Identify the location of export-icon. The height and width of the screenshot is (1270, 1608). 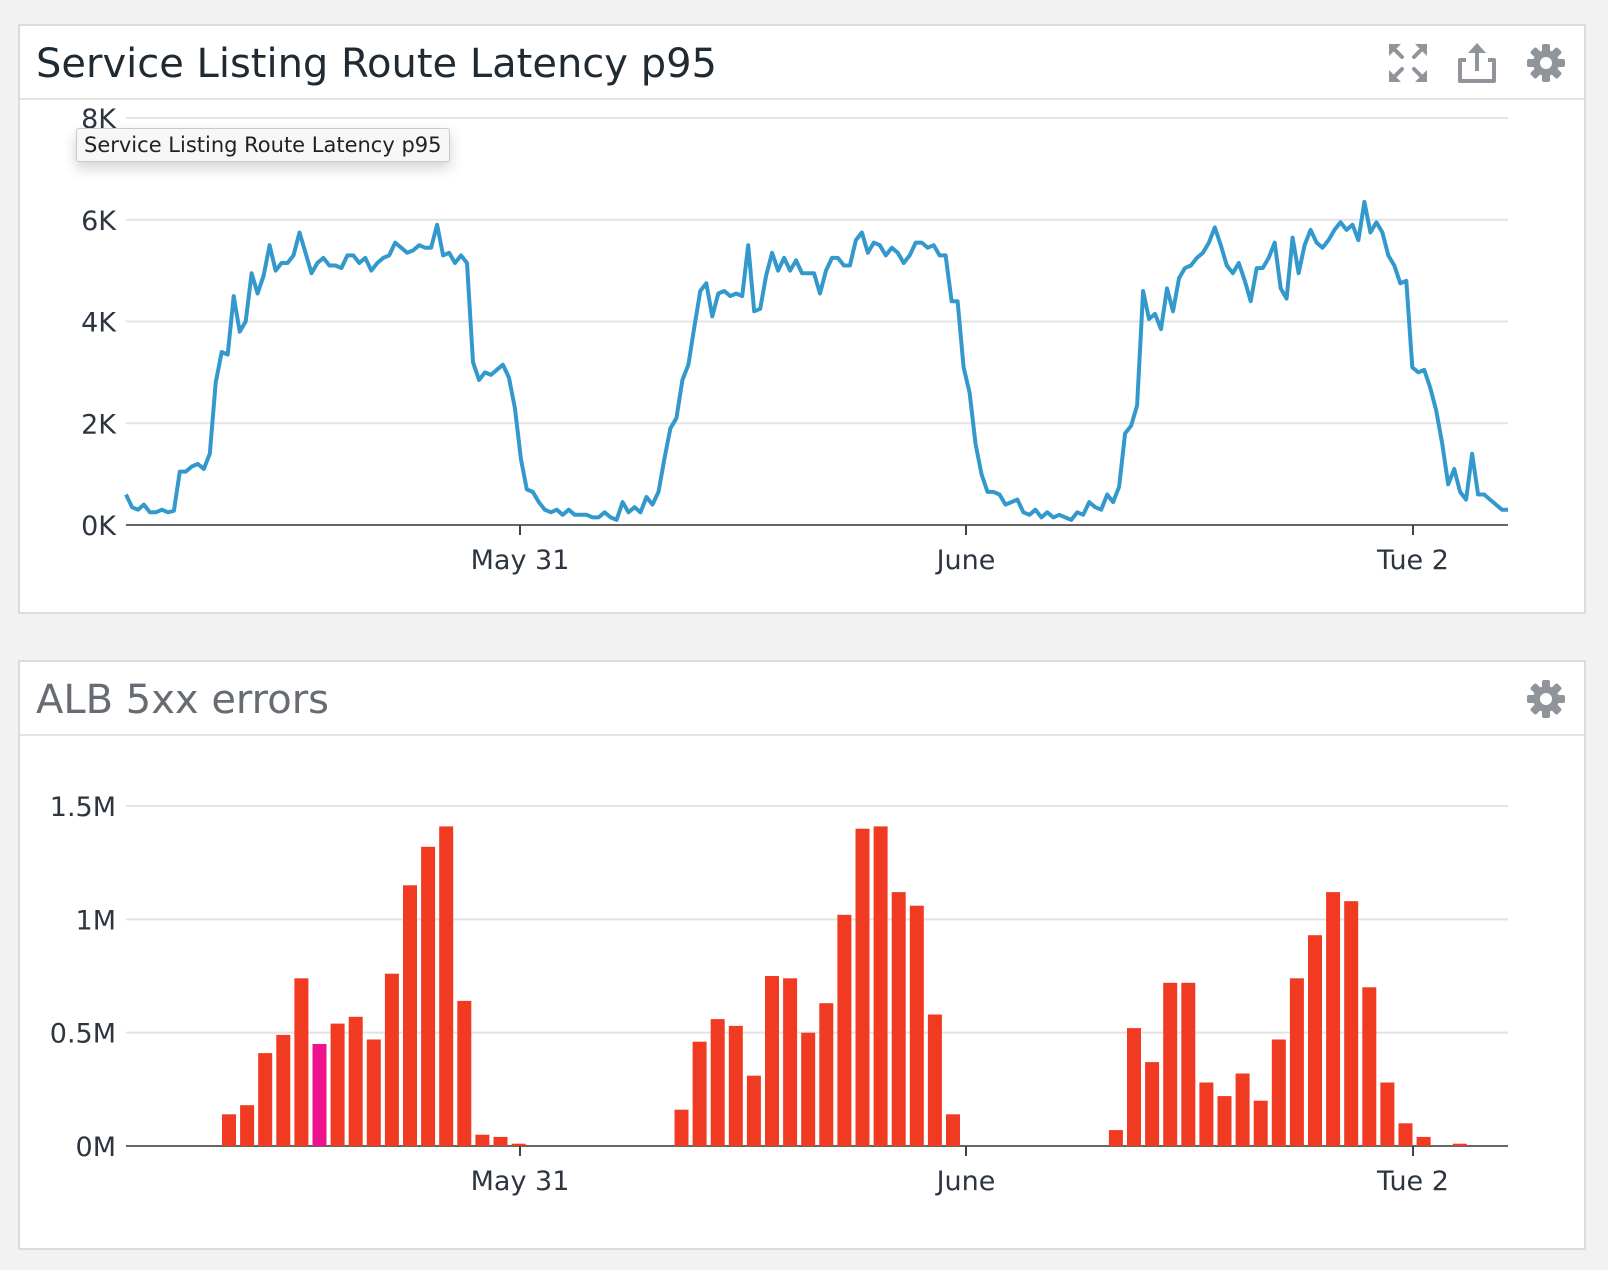
(1477, 63).